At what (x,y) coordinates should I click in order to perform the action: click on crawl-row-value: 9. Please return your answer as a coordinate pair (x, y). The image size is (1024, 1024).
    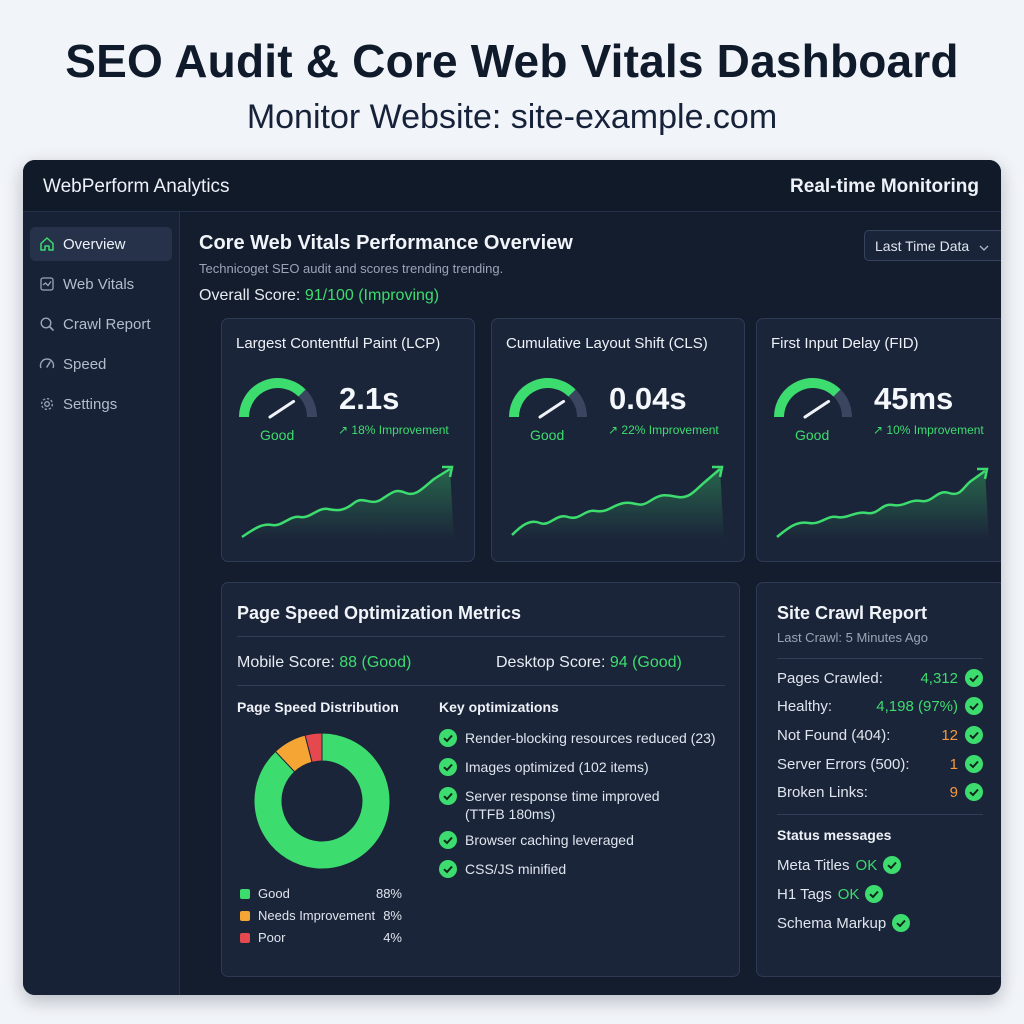
    Looking at the image, I should click on (953, 792).